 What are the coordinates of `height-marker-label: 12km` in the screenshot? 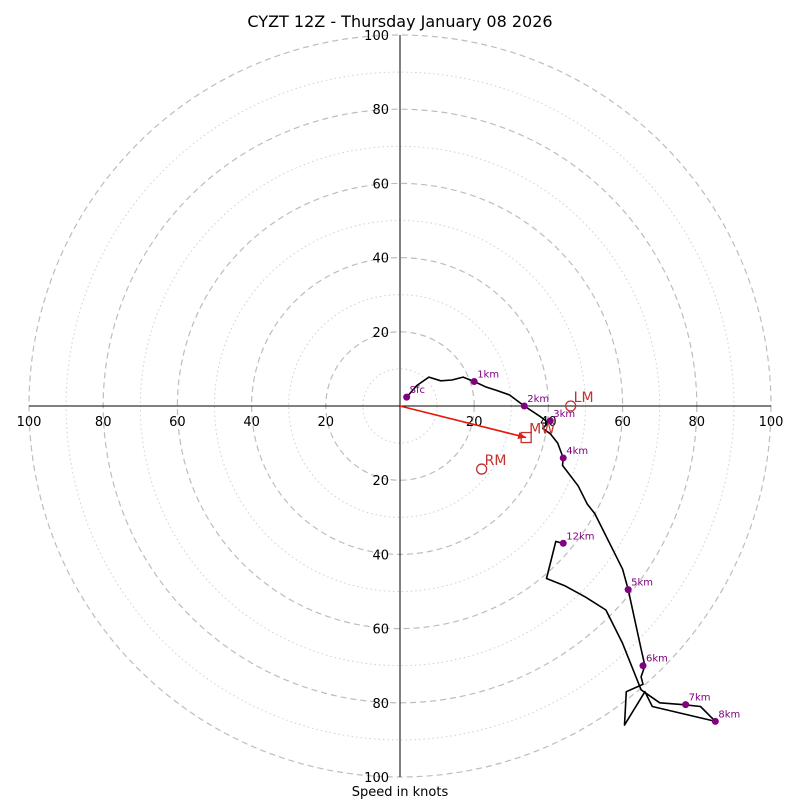 It's located at (580, 536).